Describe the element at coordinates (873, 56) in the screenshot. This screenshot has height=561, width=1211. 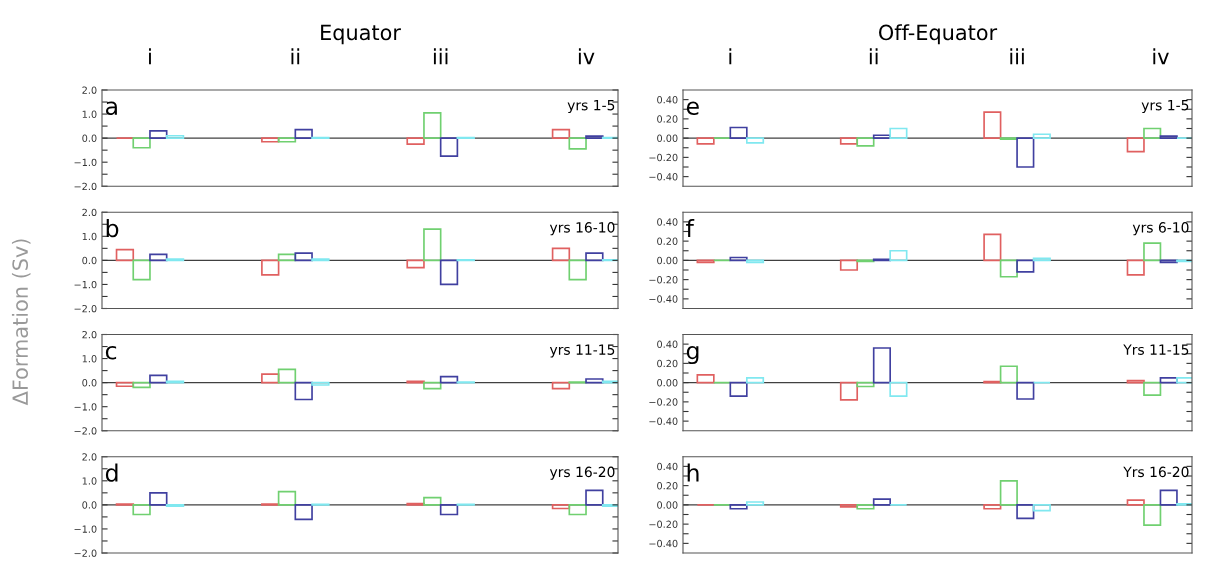
I see `x-tick-label: ii` at that location.